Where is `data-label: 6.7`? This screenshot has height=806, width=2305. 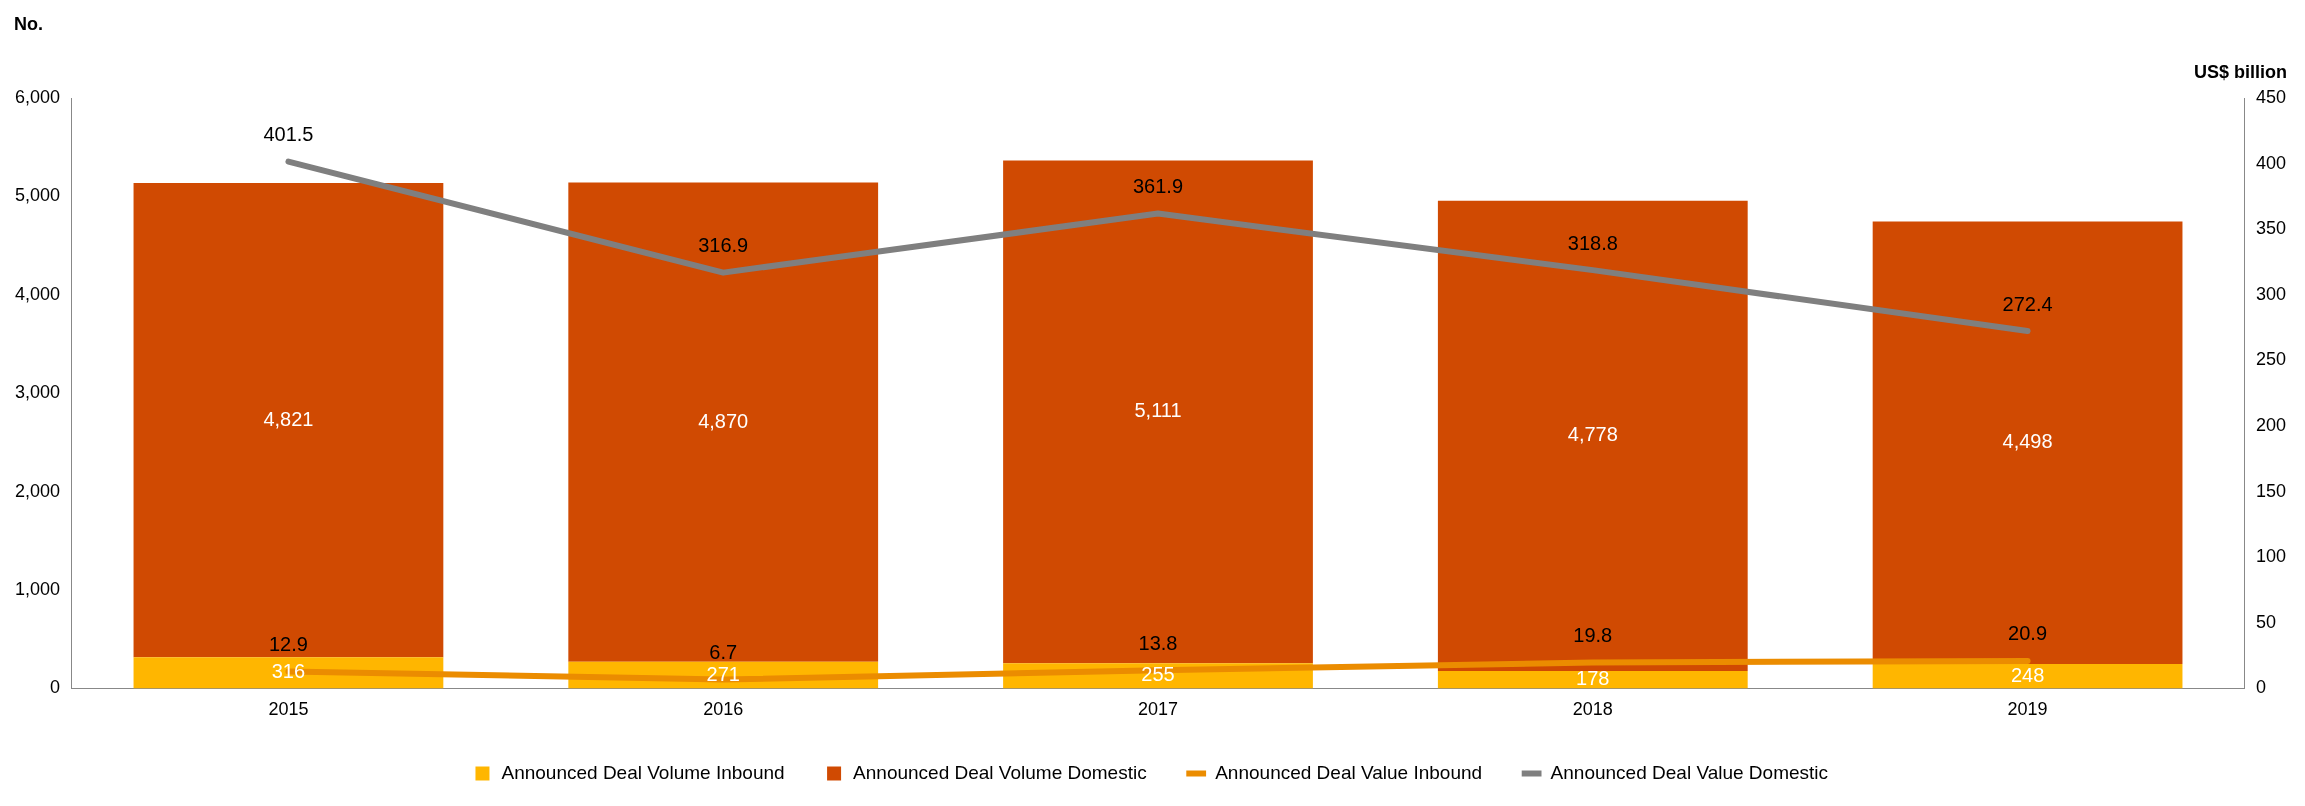 data-label: 6.7 is located at coordinates (723, 652).